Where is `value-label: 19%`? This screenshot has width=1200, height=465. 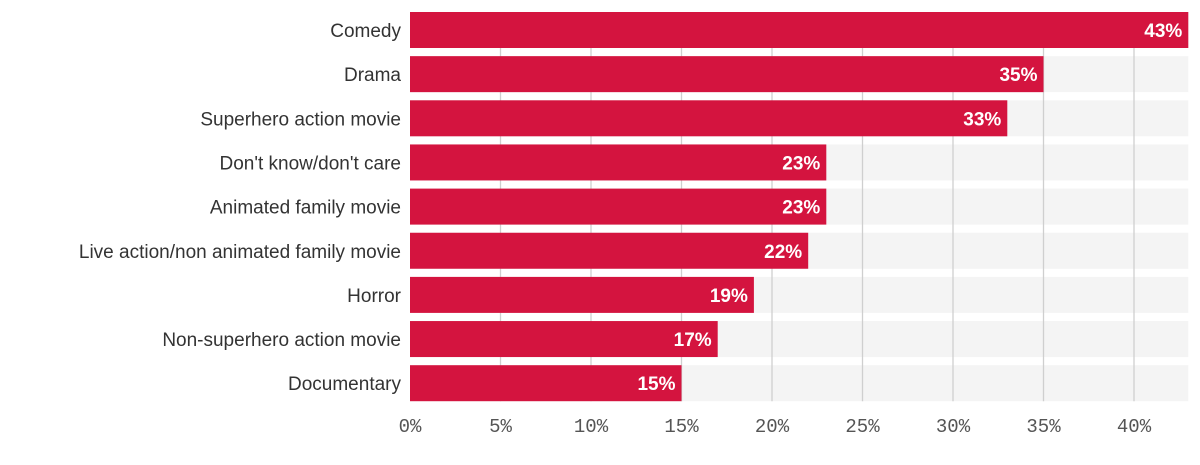
value-label: 19% is located at coordinates (729, 296).